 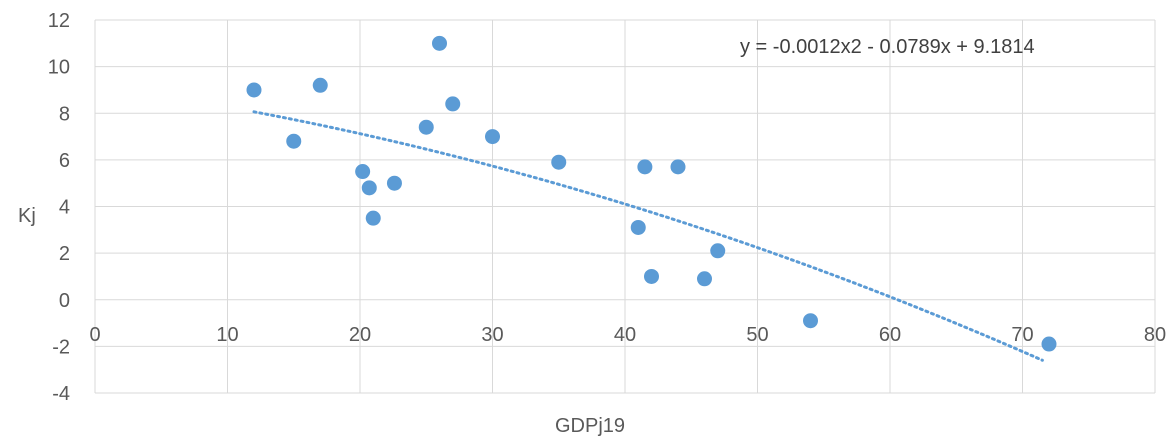 I want to click on x-tick-label: 20, so click(x=360, y=335).